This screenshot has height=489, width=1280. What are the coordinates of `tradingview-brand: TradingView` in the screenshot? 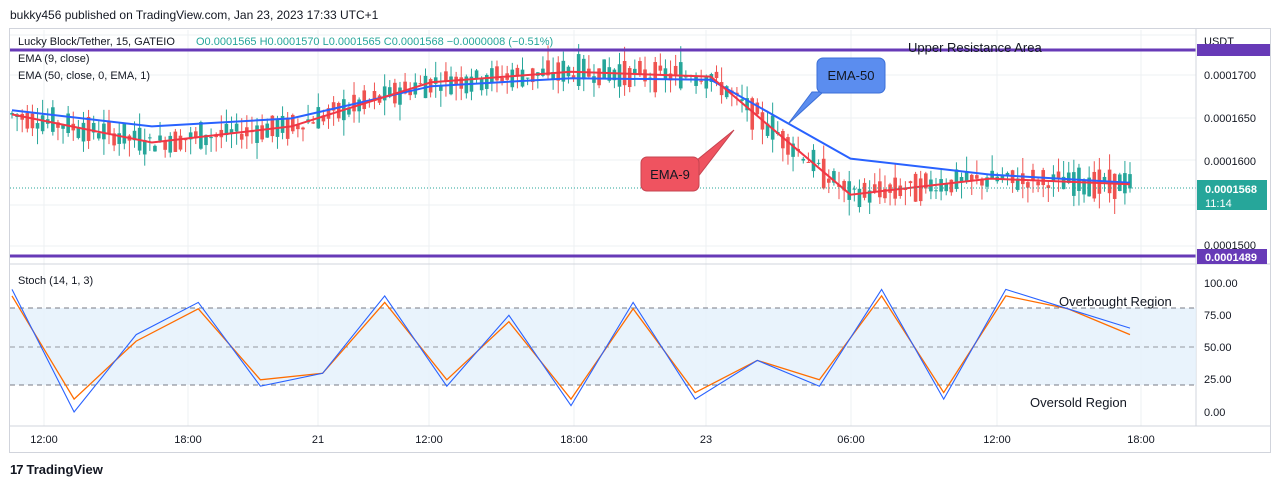 It's located at (64, 469).